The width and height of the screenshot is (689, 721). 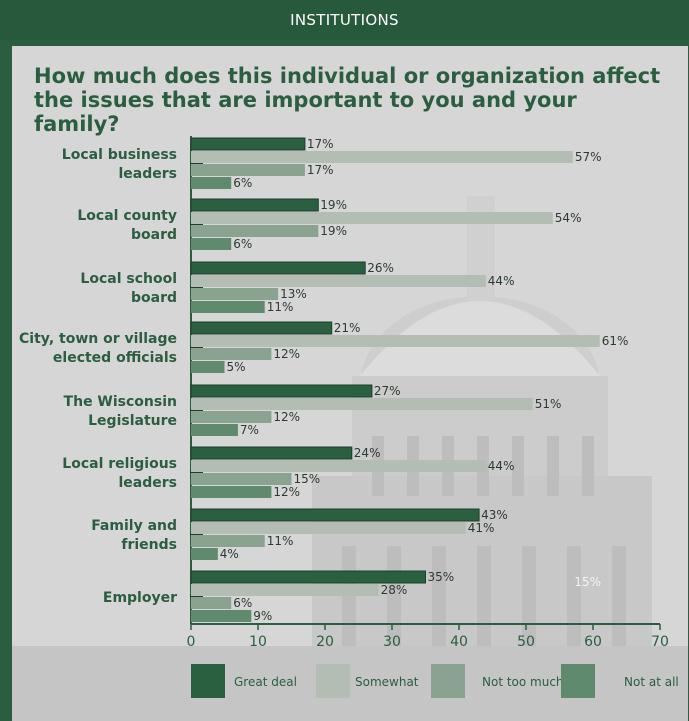 I want to click on annotation-label: 15%, so click(x=587, y=582).